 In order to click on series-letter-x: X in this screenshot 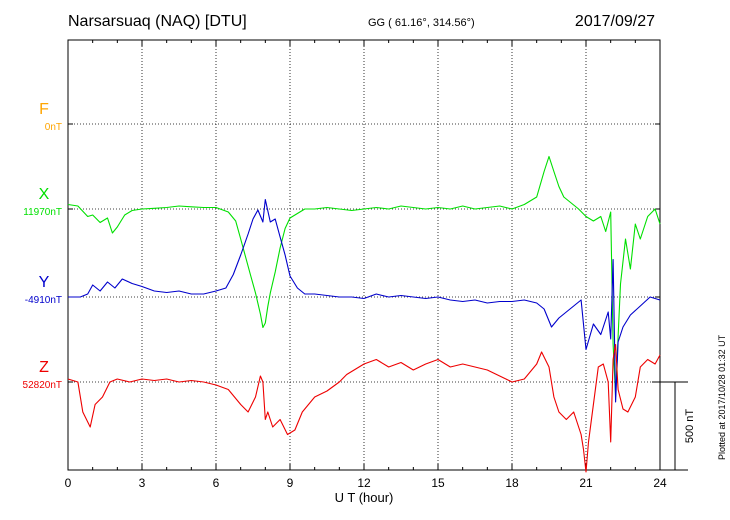, I will do `click(44, 194)`.